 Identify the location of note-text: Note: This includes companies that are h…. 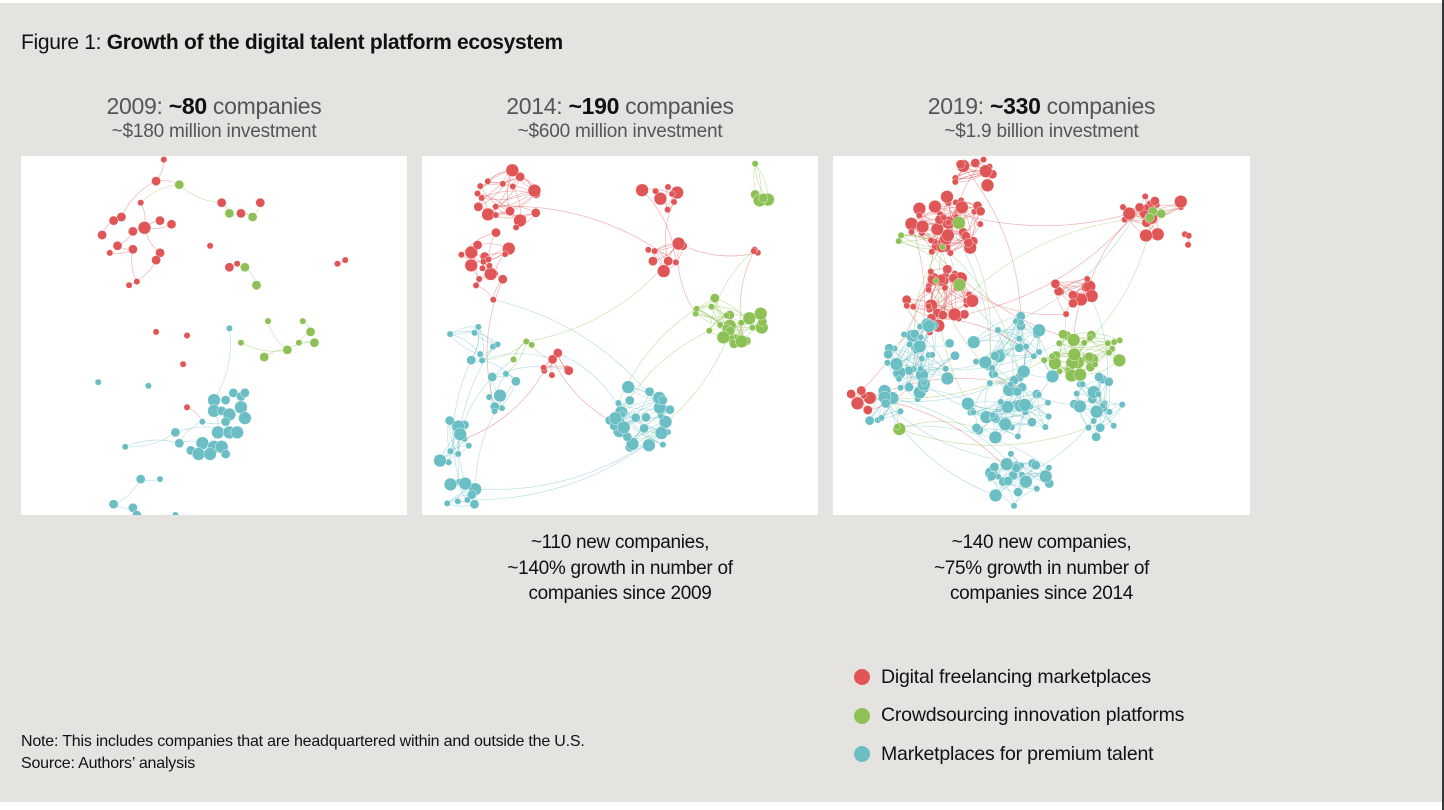
(303, 741).